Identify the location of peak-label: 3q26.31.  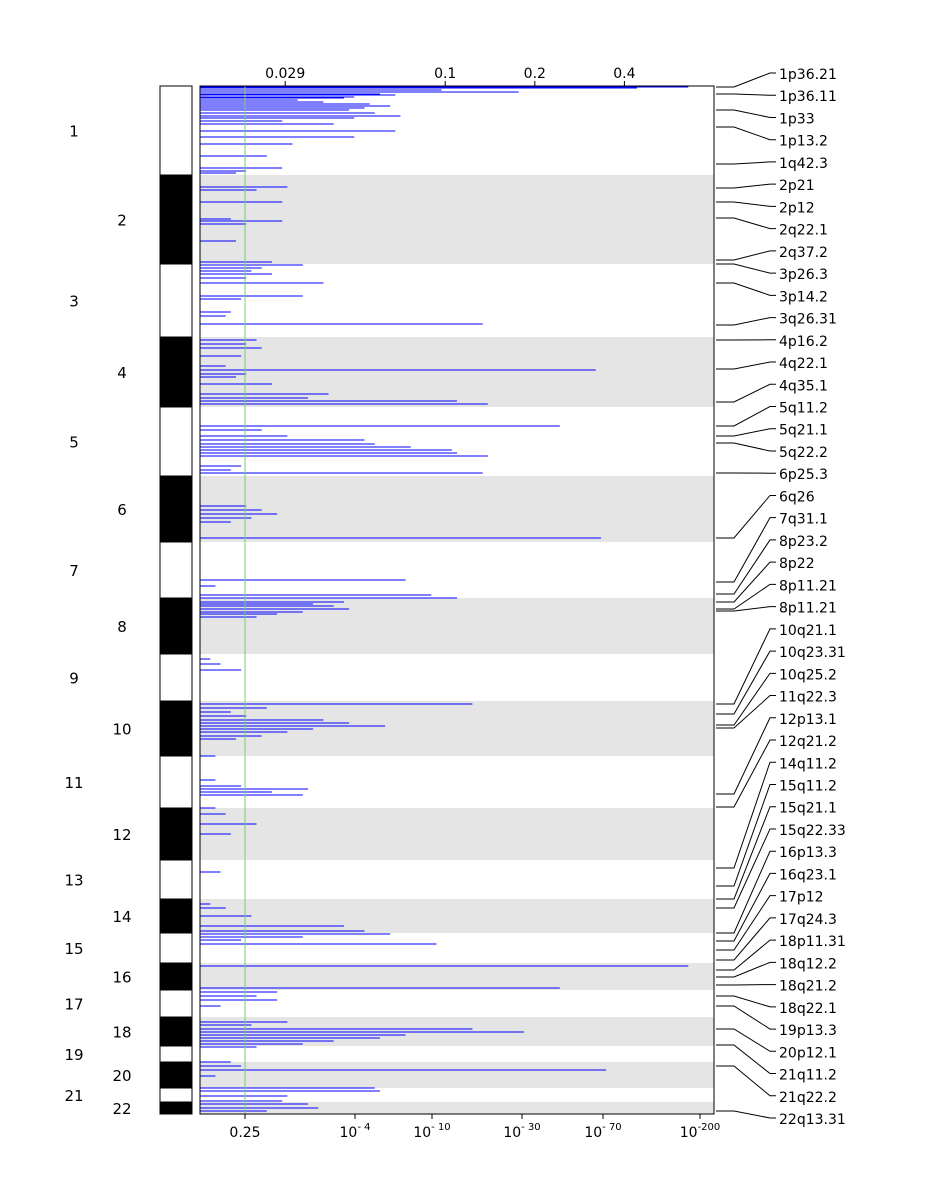
(808, 320).